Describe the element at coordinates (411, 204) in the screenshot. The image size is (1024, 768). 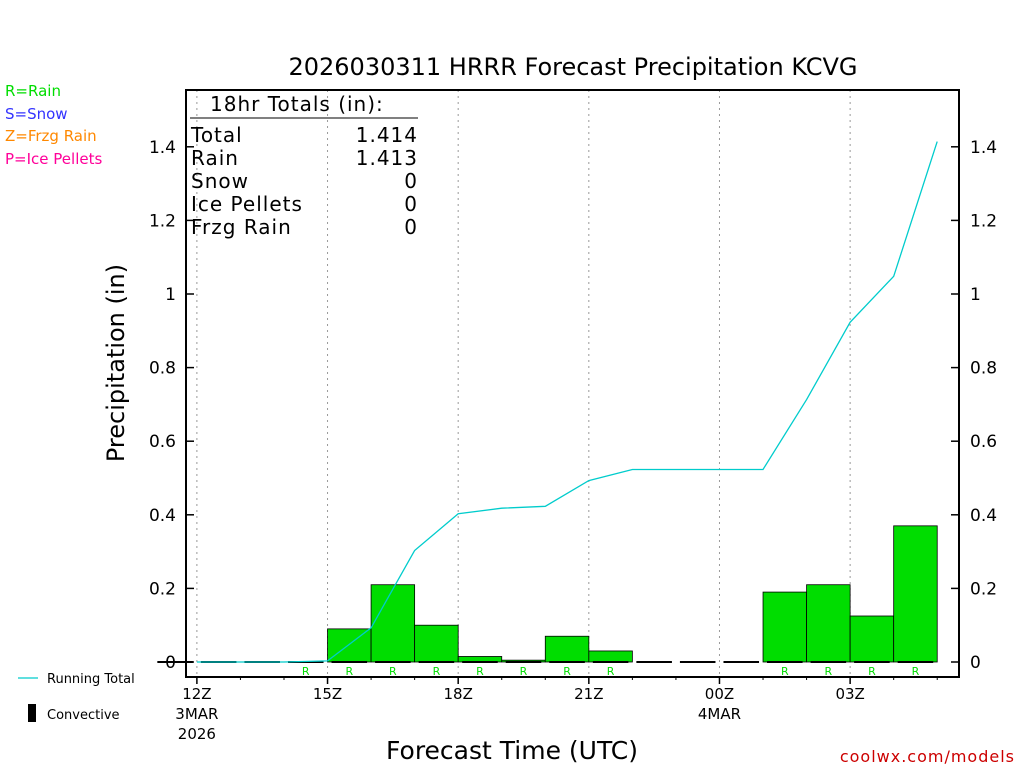
I see `totals-row-ice-value: 0` at that location.